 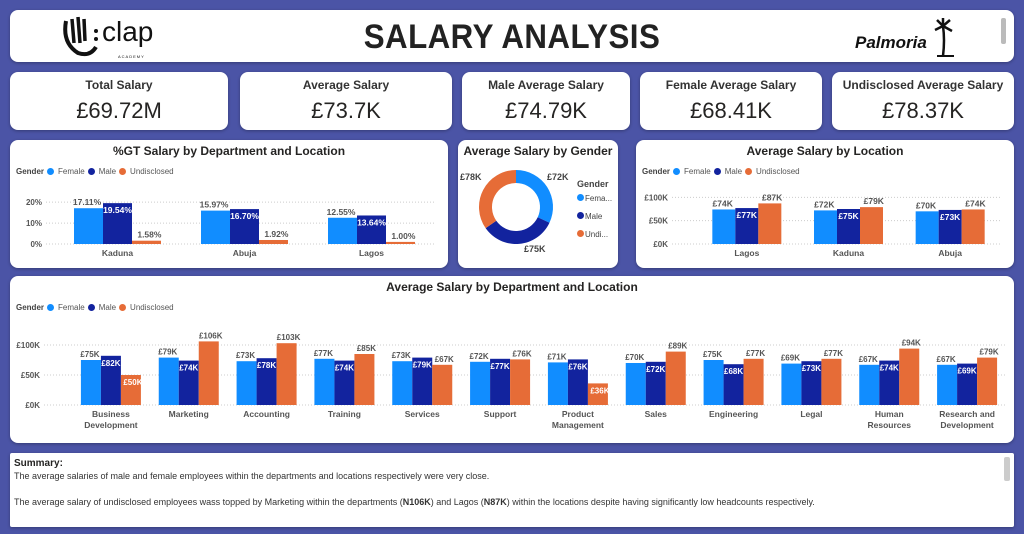 What do you see at coordinates (658, 221) in the screenshot?
I see `y-tick-label: £50K` at bounding box center [658, 221].